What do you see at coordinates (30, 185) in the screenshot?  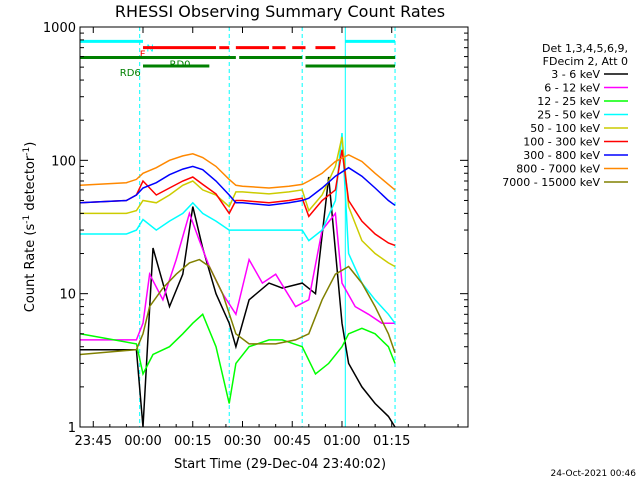 I see `y-axis-label-mid: detector` at bounding box center [30, 185].